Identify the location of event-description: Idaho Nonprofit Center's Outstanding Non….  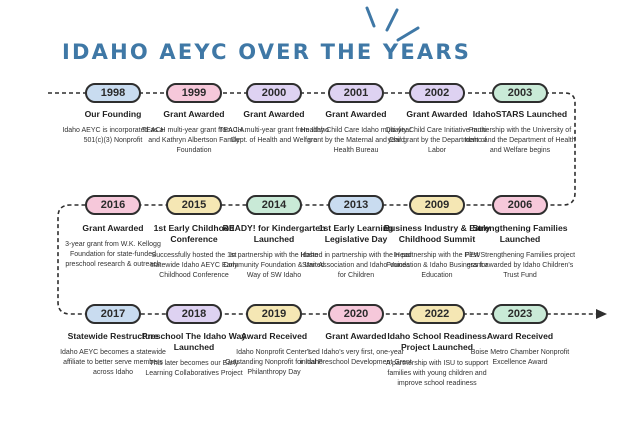
(274, 362).